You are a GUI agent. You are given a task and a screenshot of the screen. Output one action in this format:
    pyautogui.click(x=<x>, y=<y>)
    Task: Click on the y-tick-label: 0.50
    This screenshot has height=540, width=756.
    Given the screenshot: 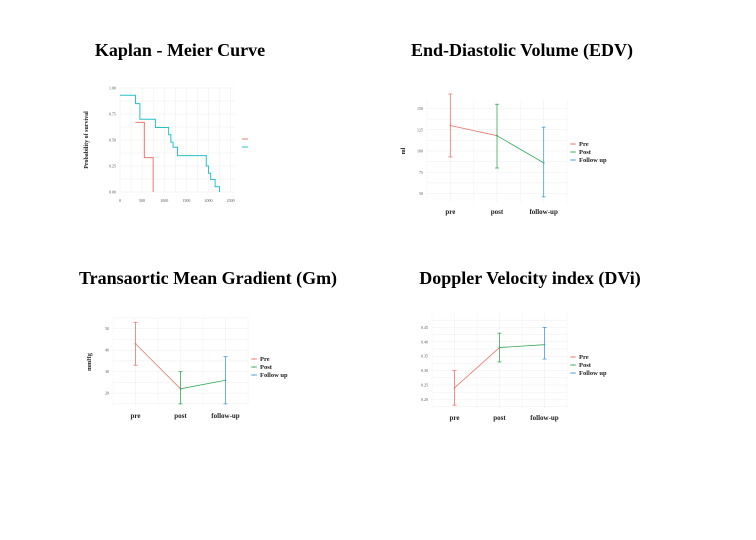 What is the action you would take?
    pyautogui.click(x=112, y=140)
    